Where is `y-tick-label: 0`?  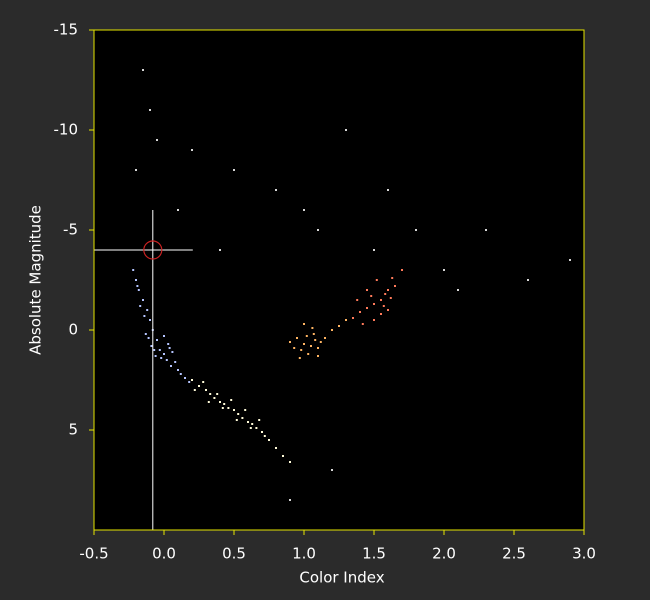
y-tick-label: 0 is located at coordinates (73, 330).